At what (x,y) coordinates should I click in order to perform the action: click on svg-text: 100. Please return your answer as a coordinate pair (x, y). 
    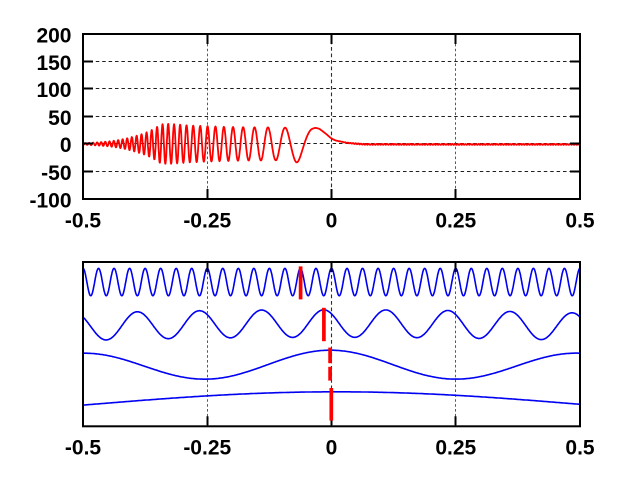
    Looking at the image, I should click on (53, 90).